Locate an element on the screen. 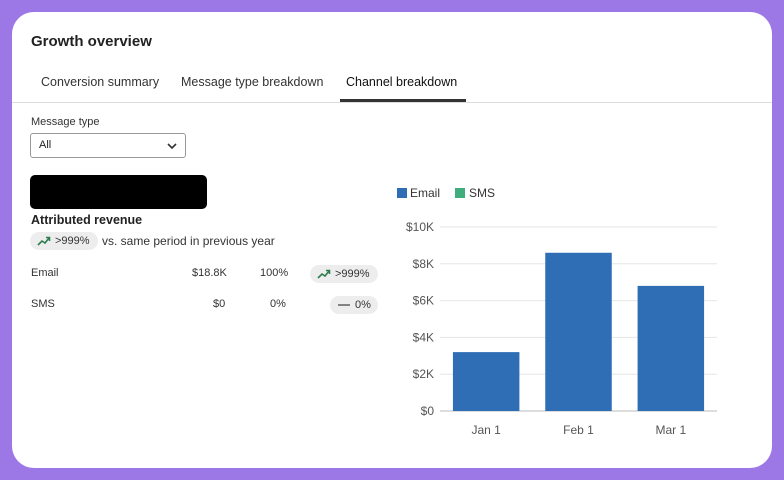 The width and height of the screenshot is (784, 480). channel-change-badge: >999% is located at coordinates (344, 274).